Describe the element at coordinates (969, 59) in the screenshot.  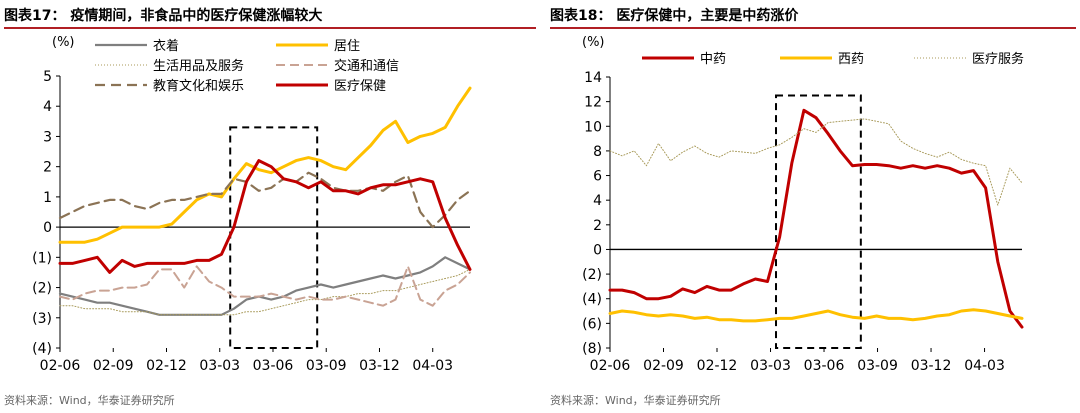
I see `legend-item-2: 医疗服务` at that location.